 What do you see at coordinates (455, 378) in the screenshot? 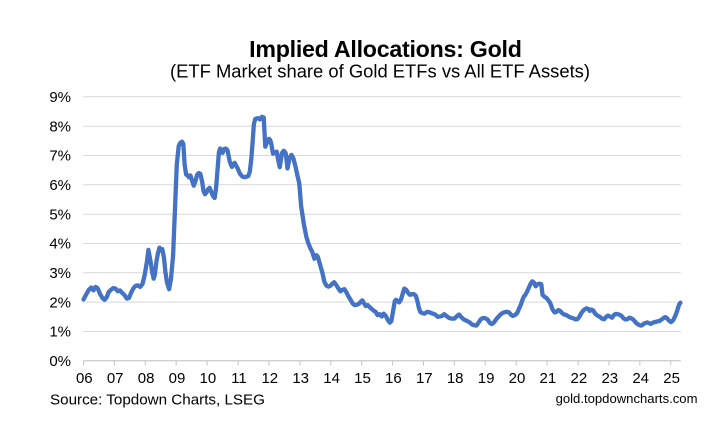
I see `svg-text: 18` at bounding box center [455, 378].